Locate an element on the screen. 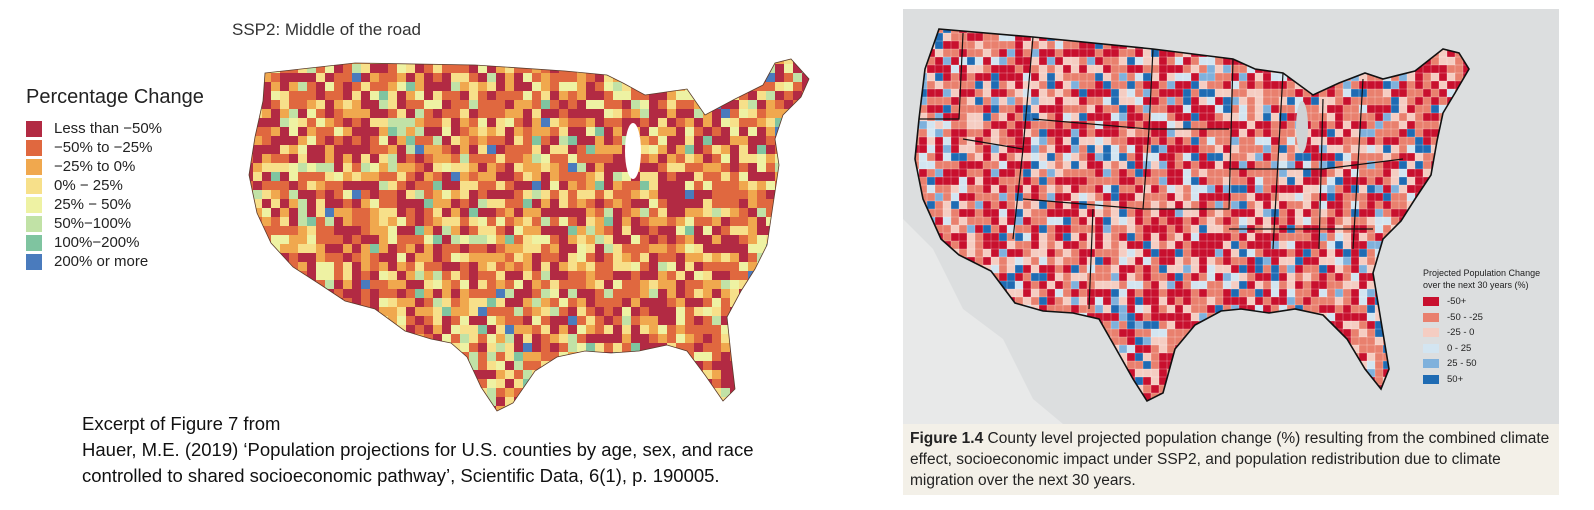  legend-label: 0 - 25 is located at coordinates (1459, 348).